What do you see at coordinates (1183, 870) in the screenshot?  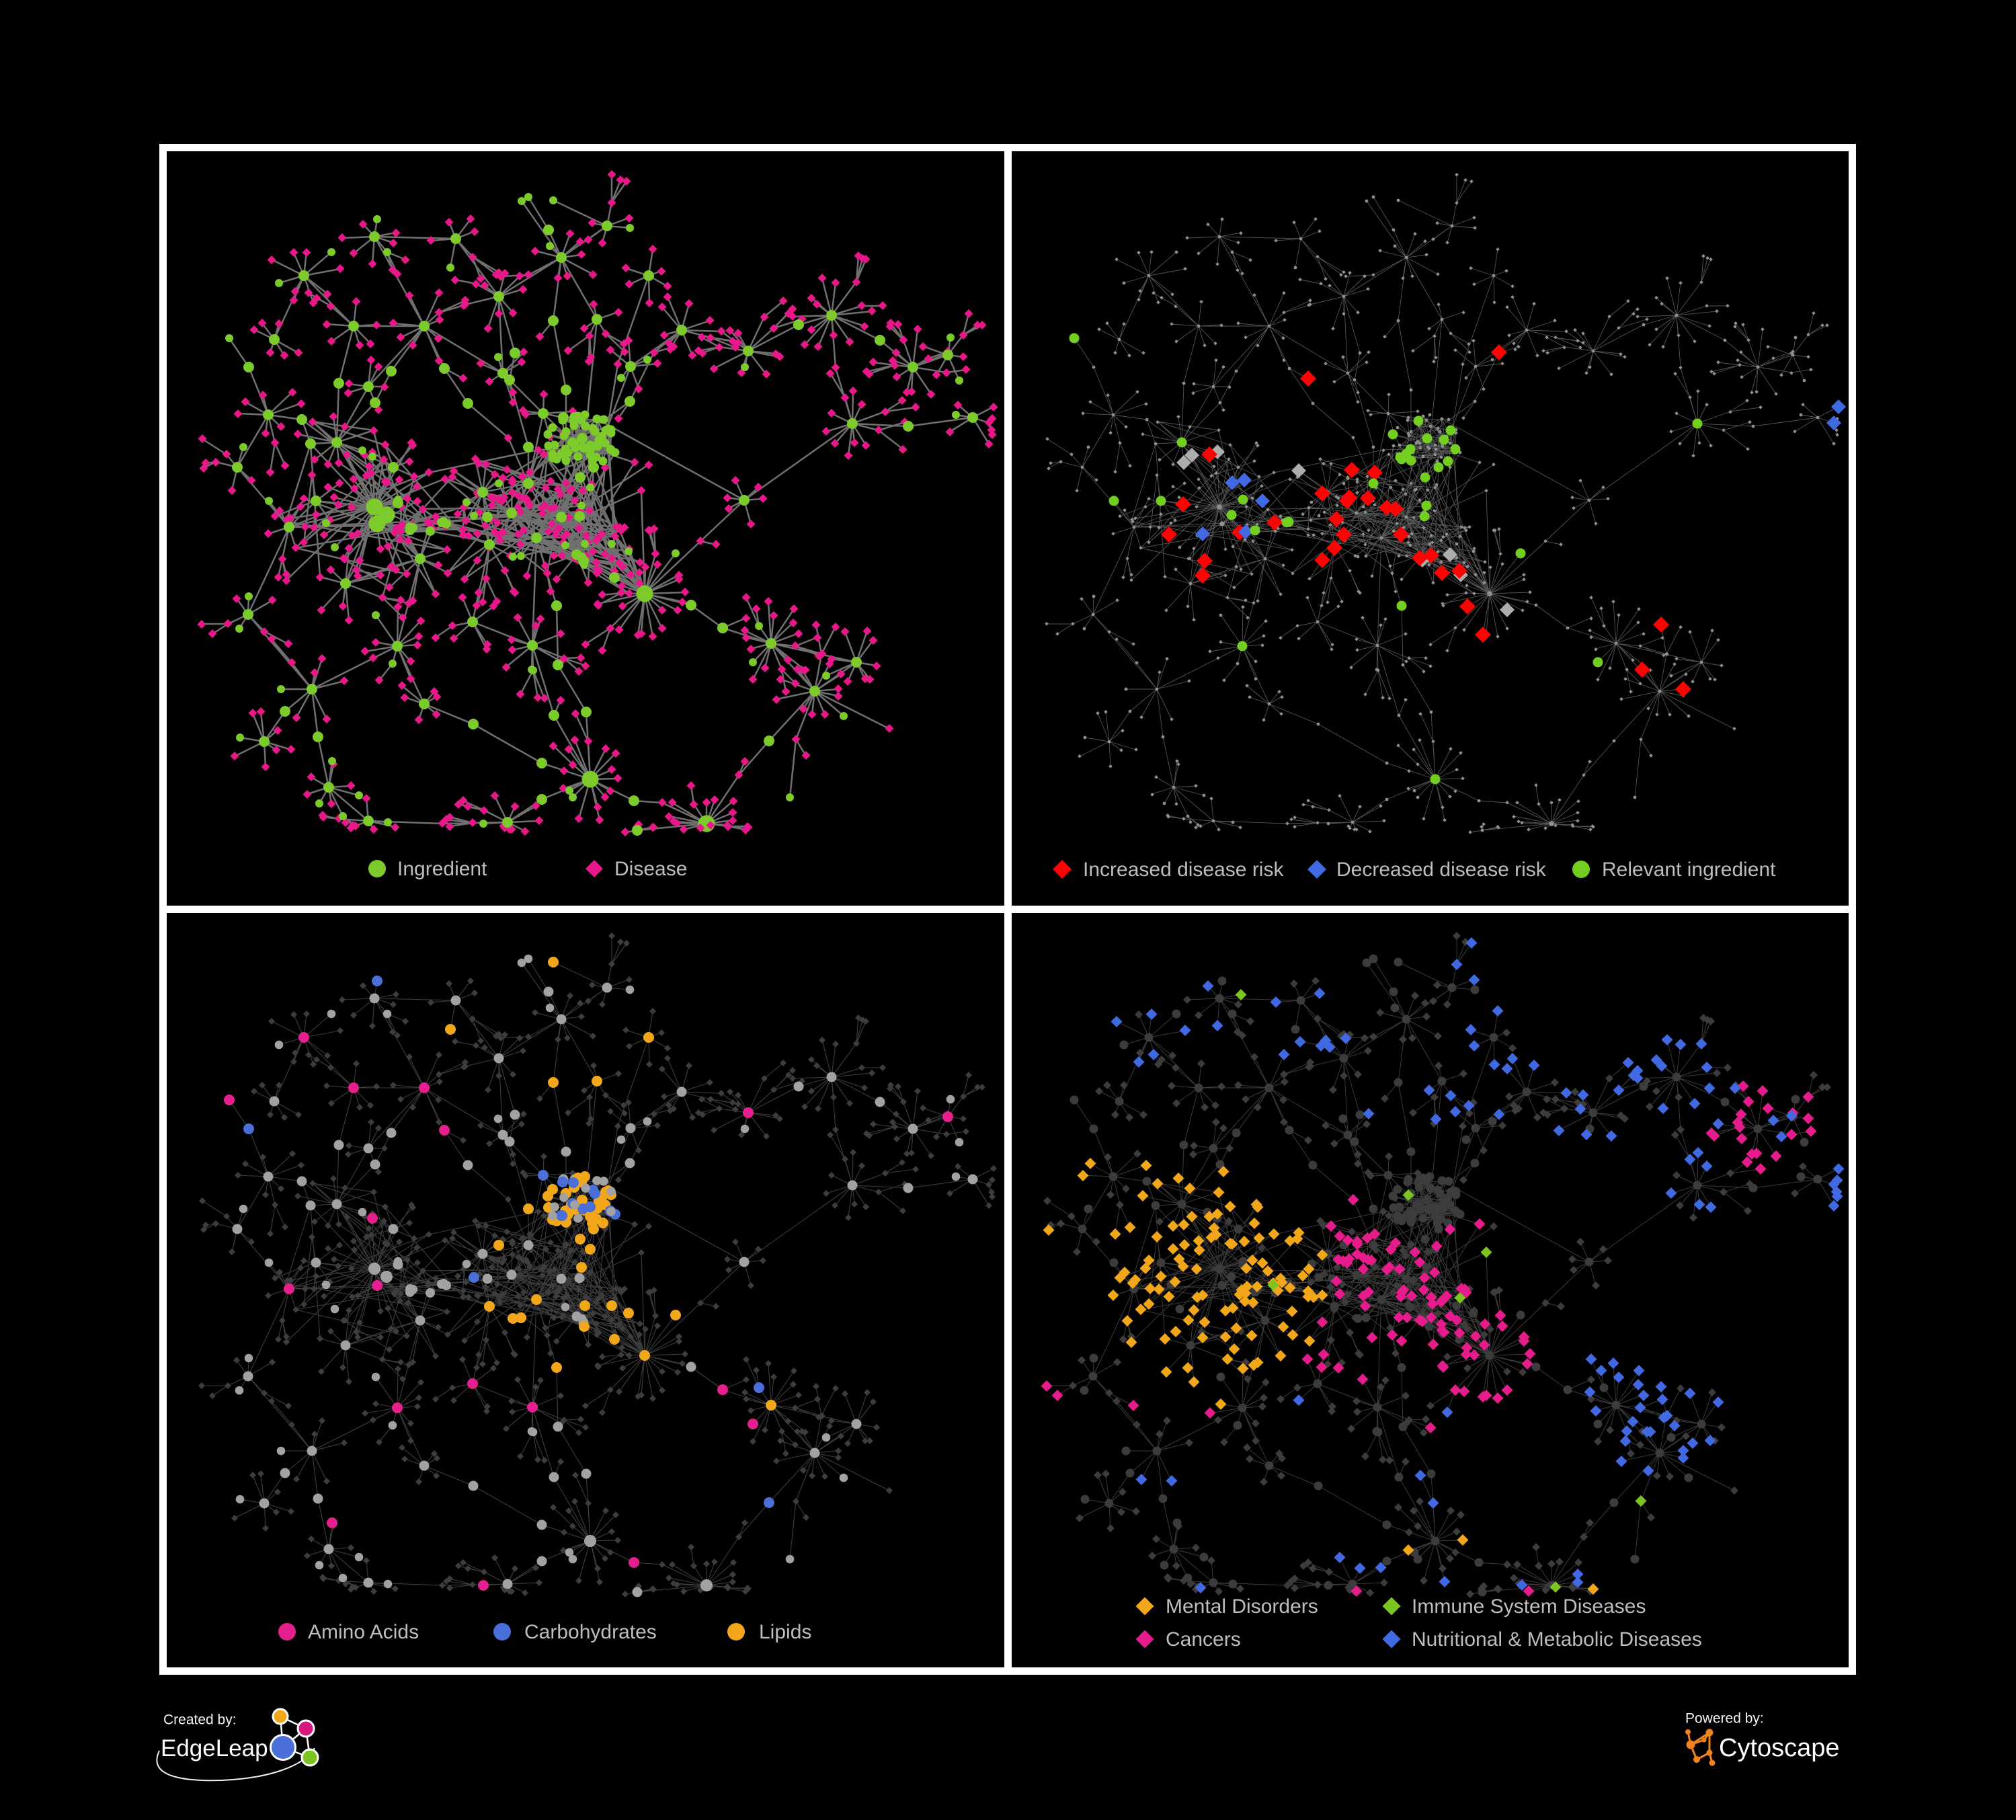 I see `svg-text: Increased disease risk` at bounding box center [1183, 870].